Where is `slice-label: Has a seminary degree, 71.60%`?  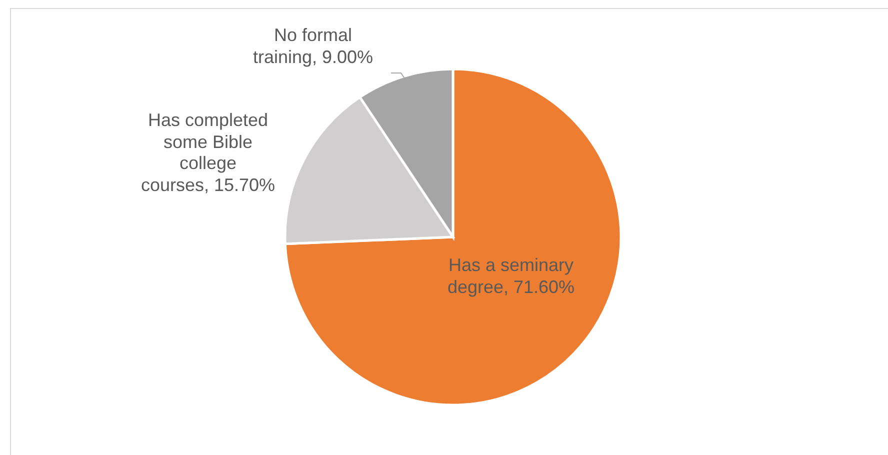
slice-label: Has a seminary degree, 71.60% is located at coordinates (511, 276).